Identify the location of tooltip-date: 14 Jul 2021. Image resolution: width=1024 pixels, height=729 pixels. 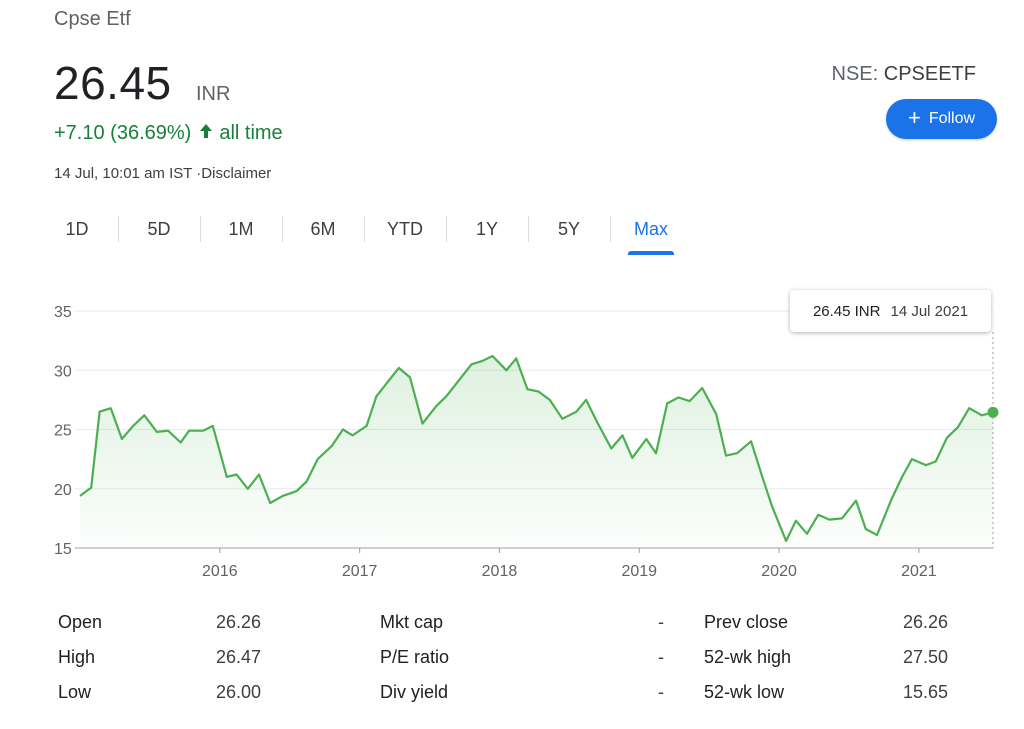
(929, 311).